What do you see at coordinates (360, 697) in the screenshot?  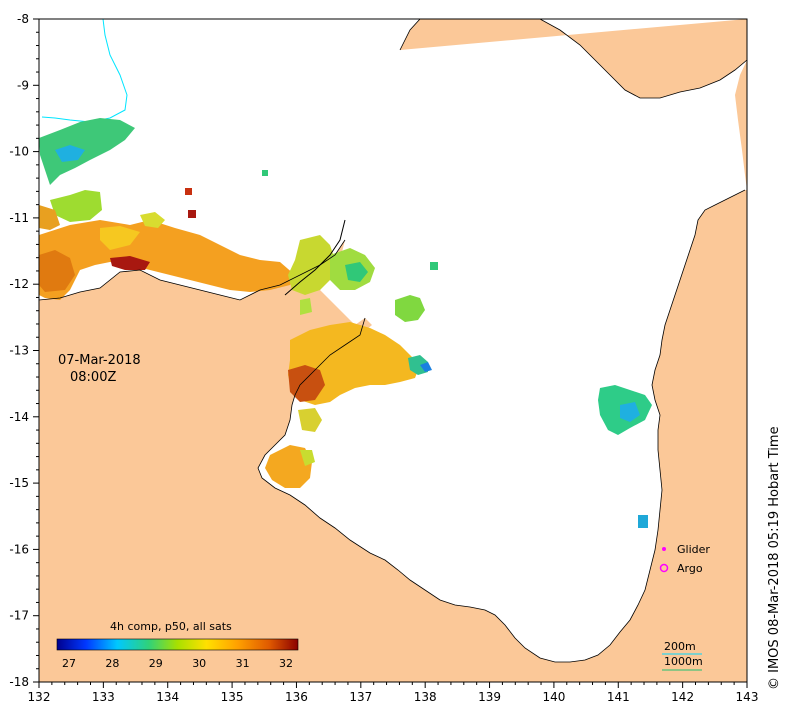 I see `x-tick-label: 137` at bounding box center [360, 697].